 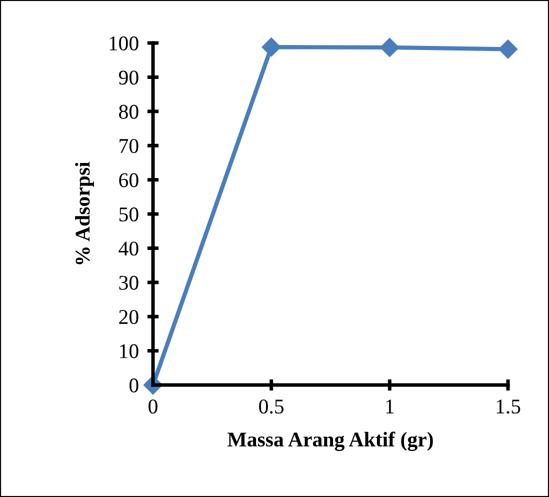 What do you see at coordinates (84, 213) in the screenshot?
I see `y-axis-title: % Adsorpsi` at bounding box center [84, 213].